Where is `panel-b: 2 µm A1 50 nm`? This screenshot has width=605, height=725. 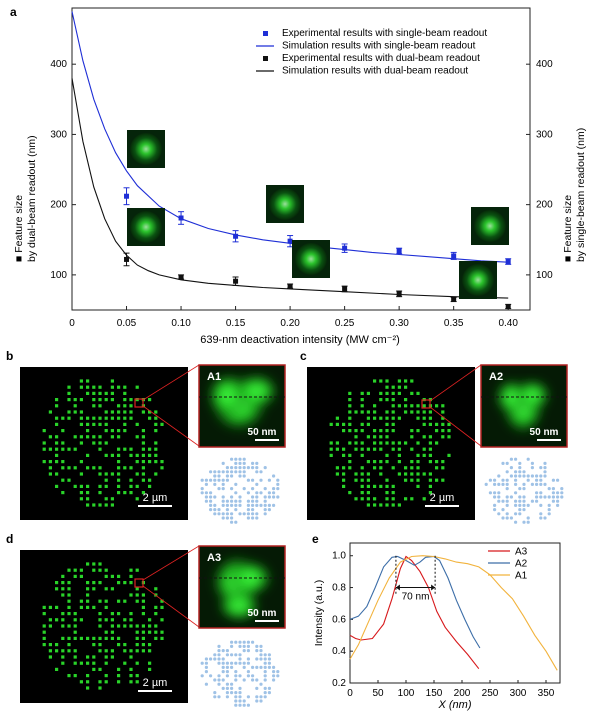
panel-b: 2 µm A1 50 nm is located at coordinates (153, 444).